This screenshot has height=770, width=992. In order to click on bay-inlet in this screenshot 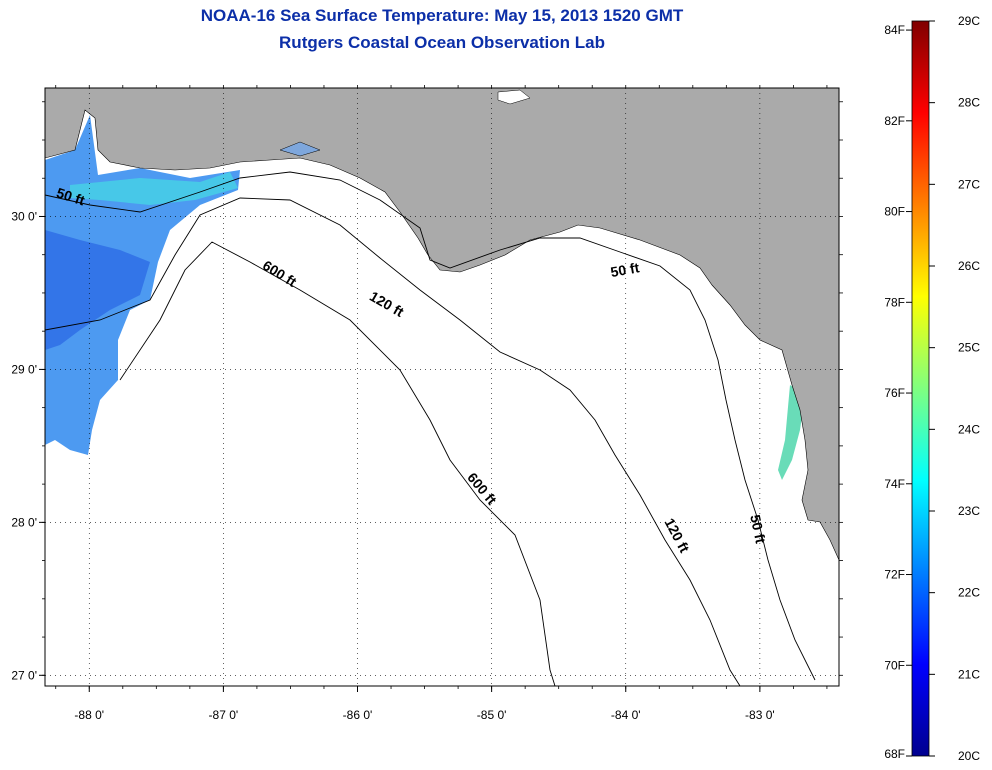, I will do `click(514, 97)`.